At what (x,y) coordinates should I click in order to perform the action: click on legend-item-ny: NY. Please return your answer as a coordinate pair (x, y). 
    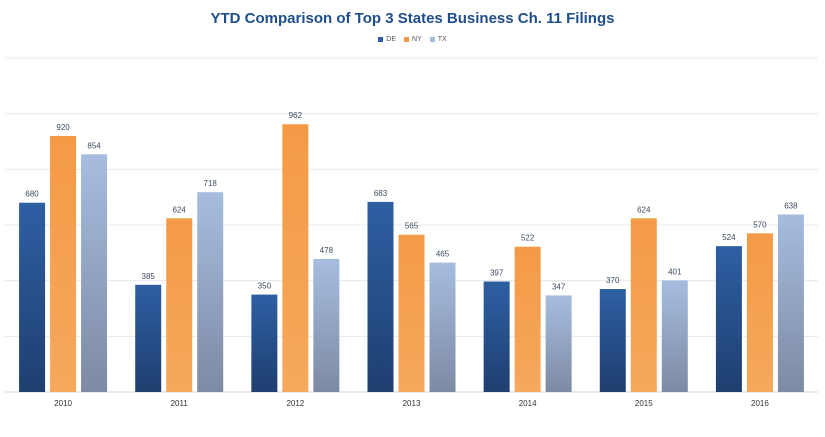
    Looking at the image, I should click on (413, 39).